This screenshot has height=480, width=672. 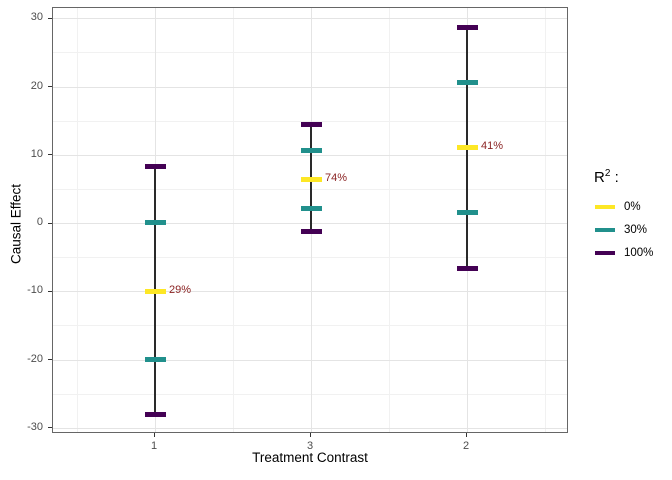 I want to click on effect-label: 41%, so click(x=492, y=146).